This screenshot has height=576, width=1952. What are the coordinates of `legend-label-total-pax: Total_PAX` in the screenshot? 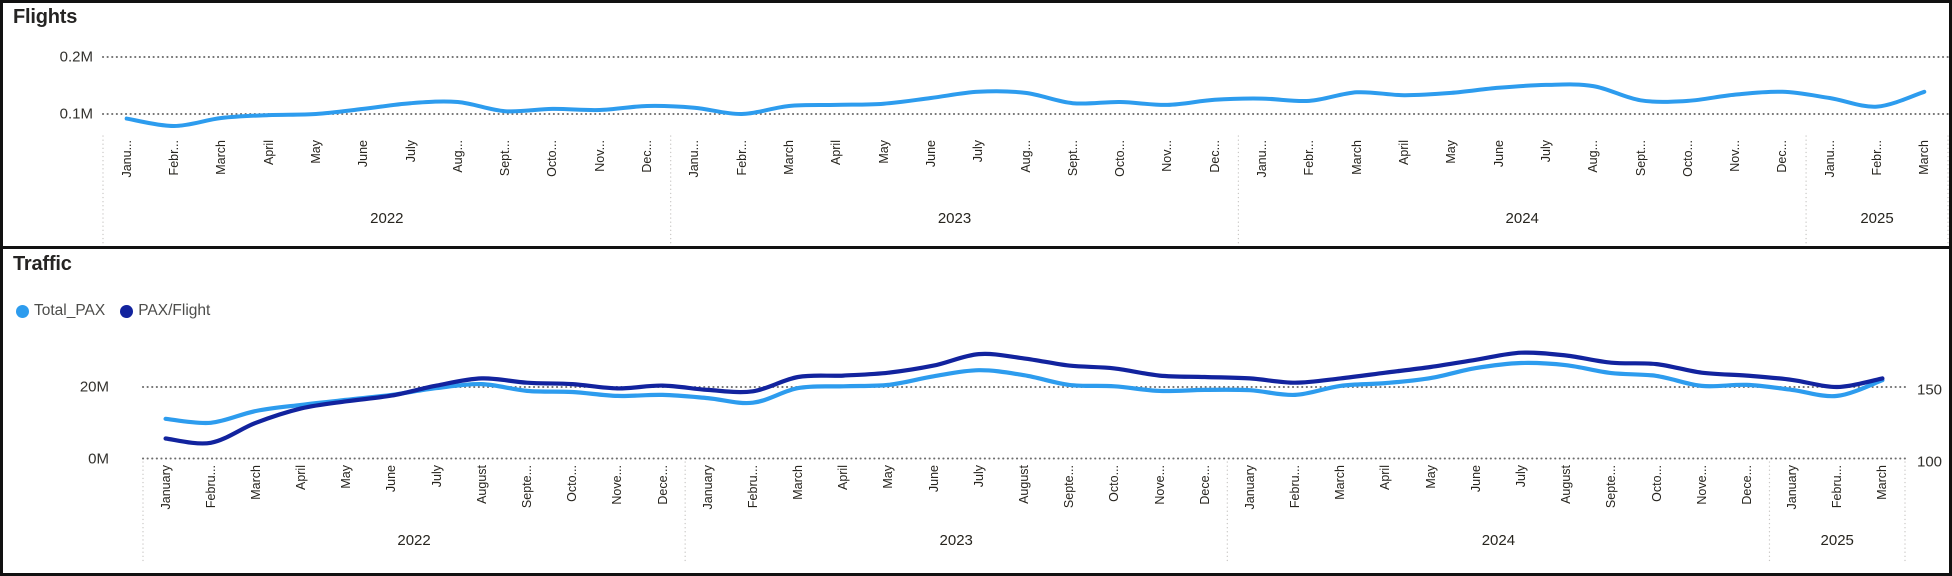 It's located at (70, 310).